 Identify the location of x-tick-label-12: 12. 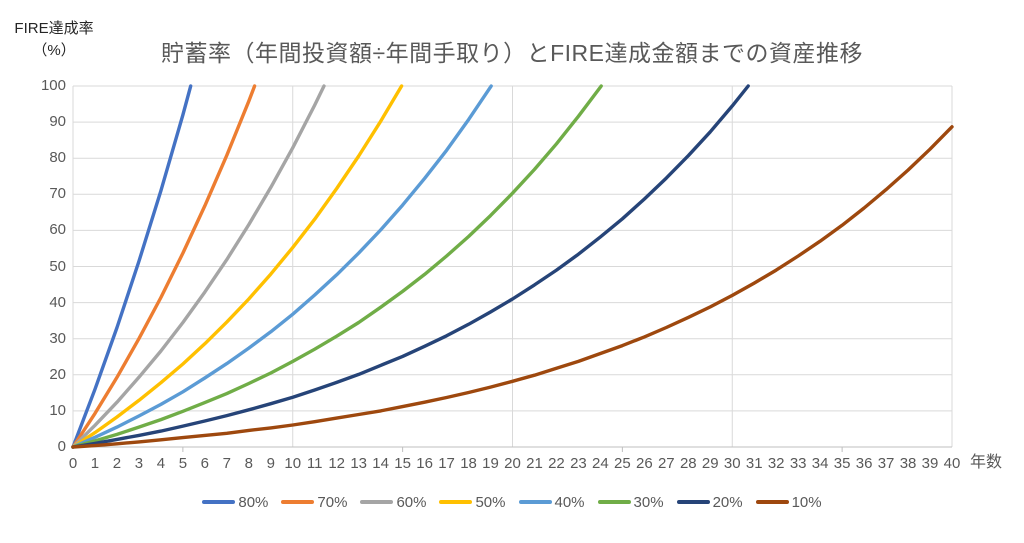
(337, 463).